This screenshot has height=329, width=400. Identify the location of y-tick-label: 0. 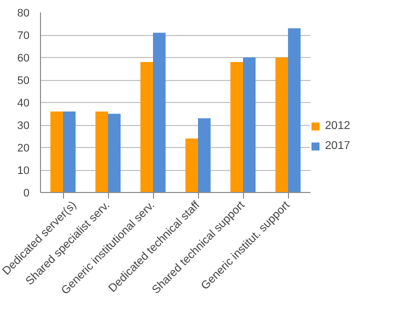
(26, 194).